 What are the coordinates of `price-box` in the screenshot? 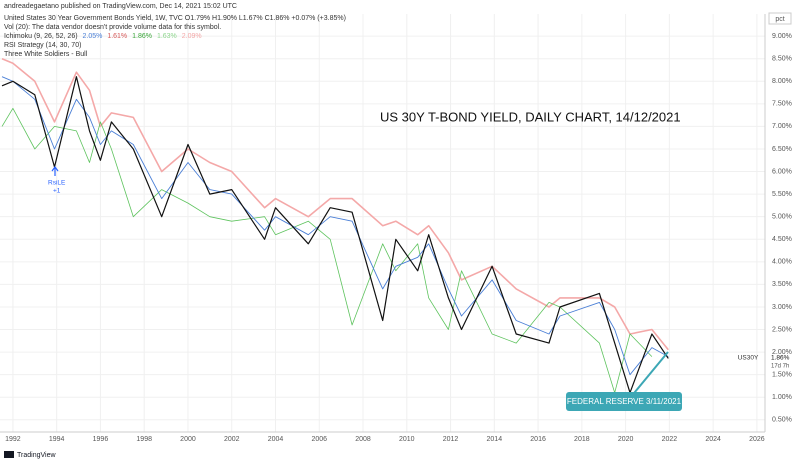 It's located at (781, 358).